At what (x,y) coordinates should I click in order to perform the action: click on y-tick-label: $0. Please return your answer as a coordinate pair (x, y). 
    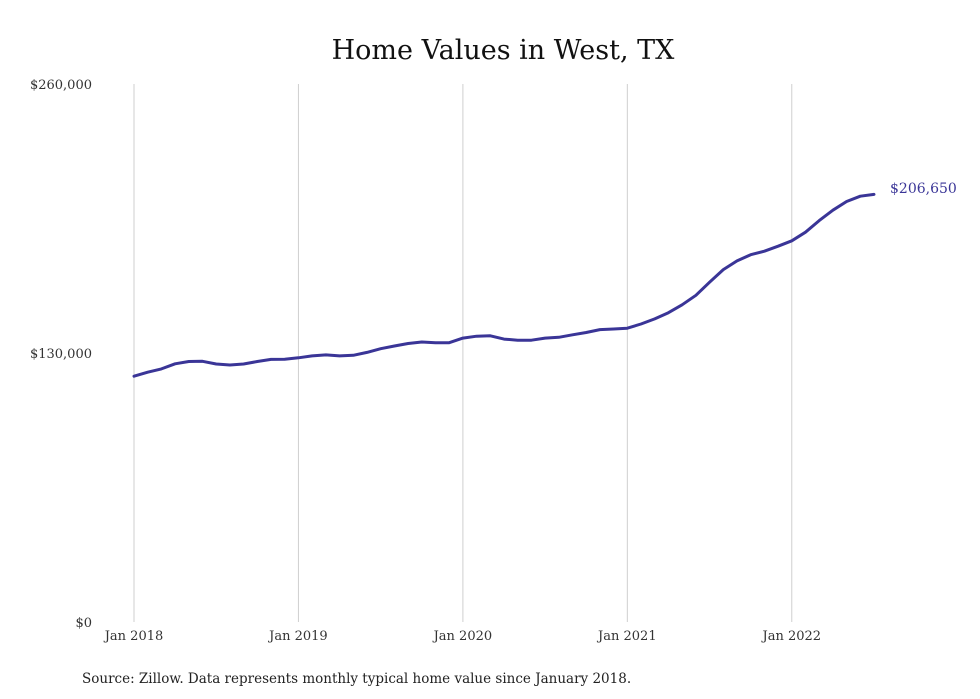
    Looking at the image, I should click on (83, 623).